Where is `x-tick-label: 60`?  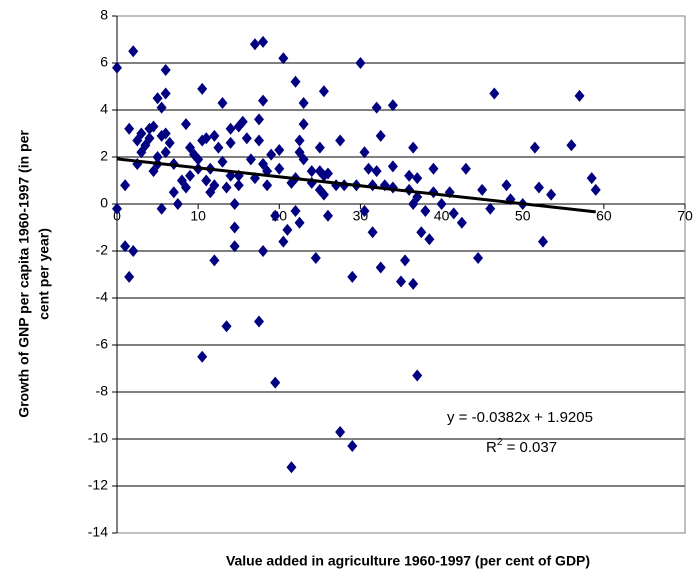 x-tick-label: 60 is located at coordinates (604, 216).